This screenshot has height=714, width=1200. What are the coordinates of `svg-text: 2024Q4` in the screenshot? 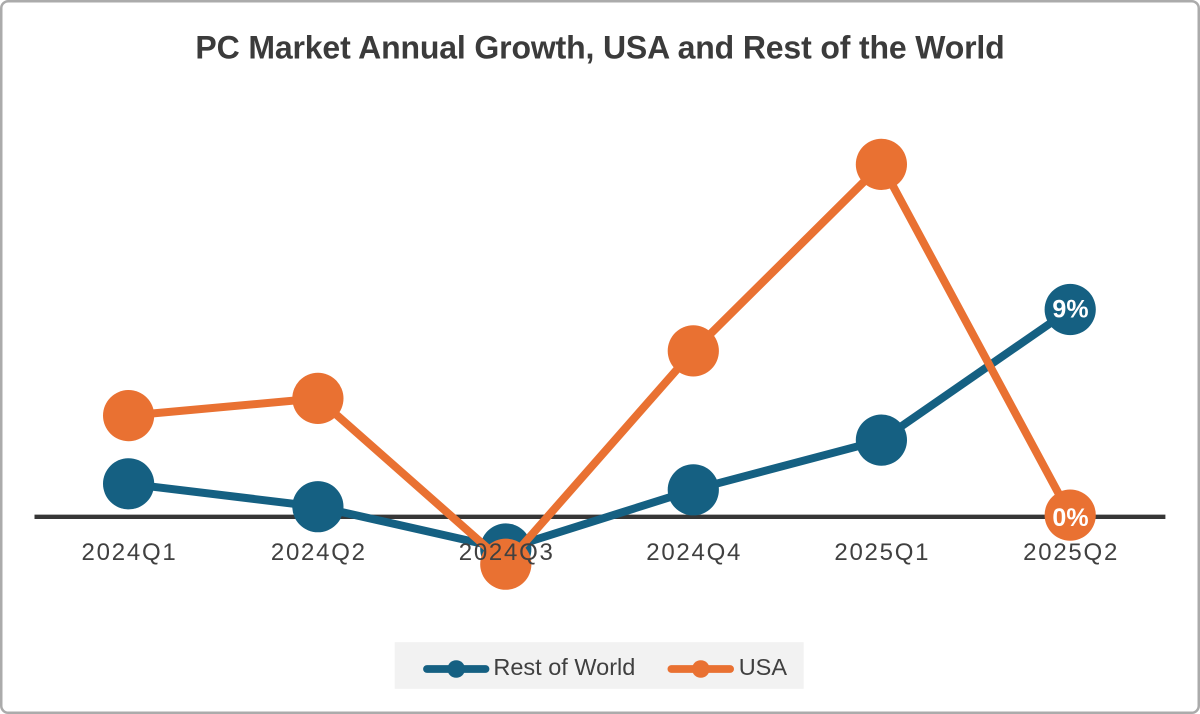 It's located at (694, 552).